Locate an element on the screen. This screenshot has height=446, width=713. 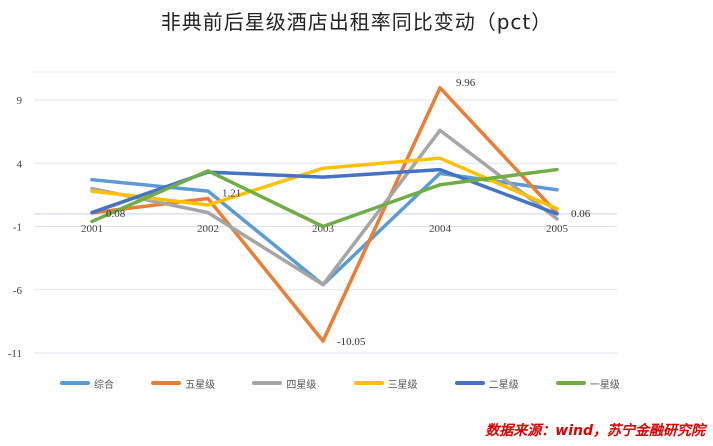
legend-item: 三星级 is located at coordinates (385, 383).